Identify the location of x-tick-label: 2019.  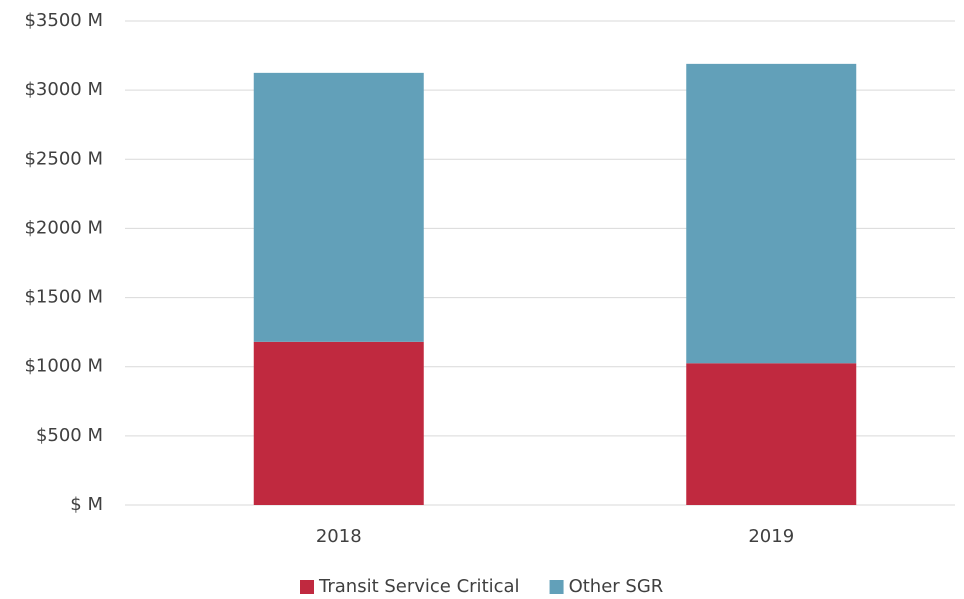
(771, 536).